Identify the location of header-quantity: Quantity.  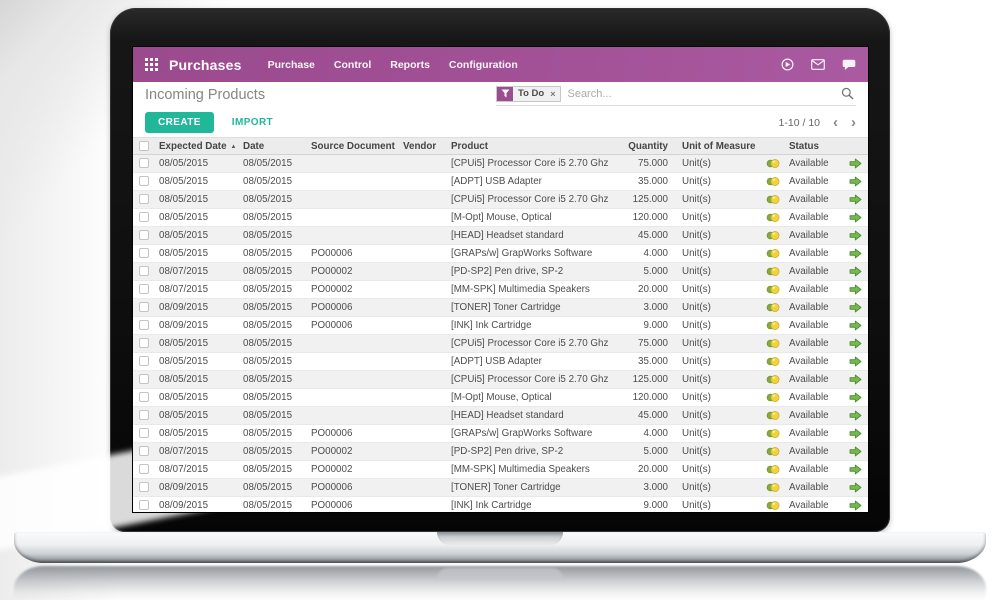
(648, 146).